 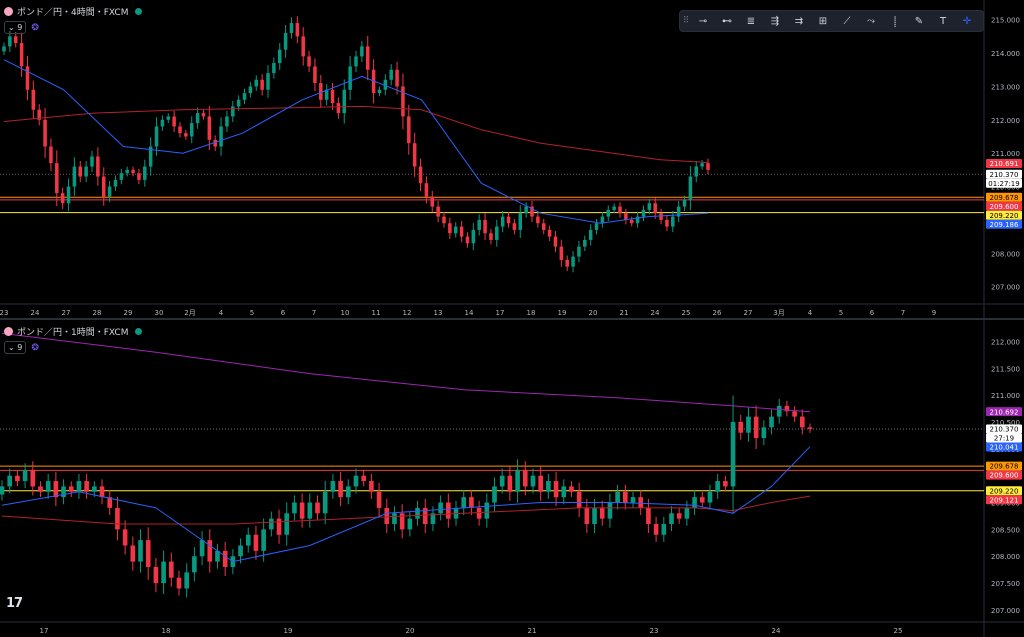 What do you see at coordinates (345, 313) in the screenshot?
I see `x-tick-label: 10` at bounding box center [345, 313].